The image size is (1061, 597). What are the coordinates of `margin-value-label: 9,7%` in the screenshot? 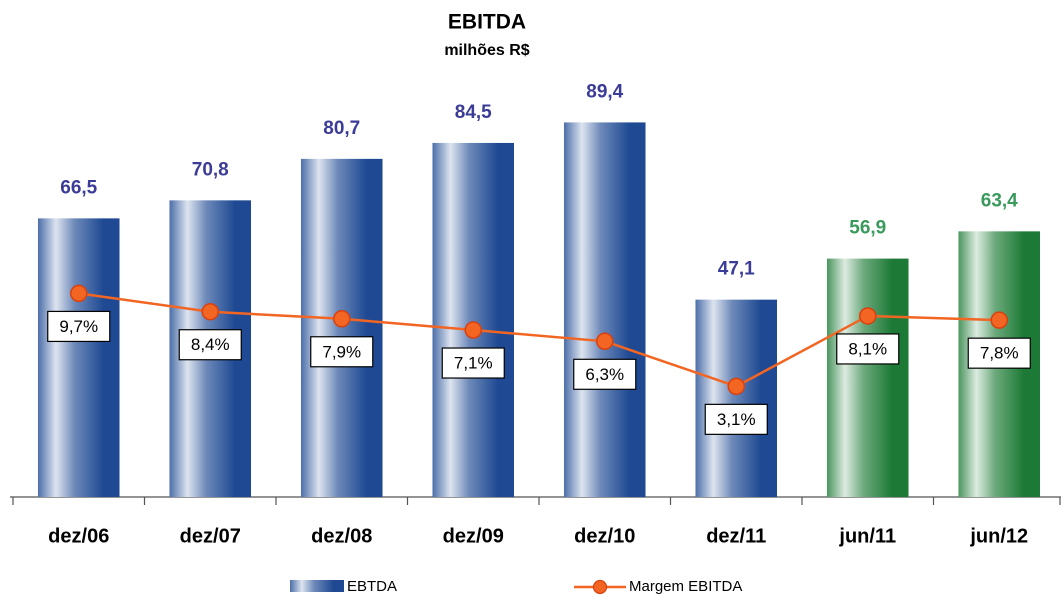 It's located at (78, 326).